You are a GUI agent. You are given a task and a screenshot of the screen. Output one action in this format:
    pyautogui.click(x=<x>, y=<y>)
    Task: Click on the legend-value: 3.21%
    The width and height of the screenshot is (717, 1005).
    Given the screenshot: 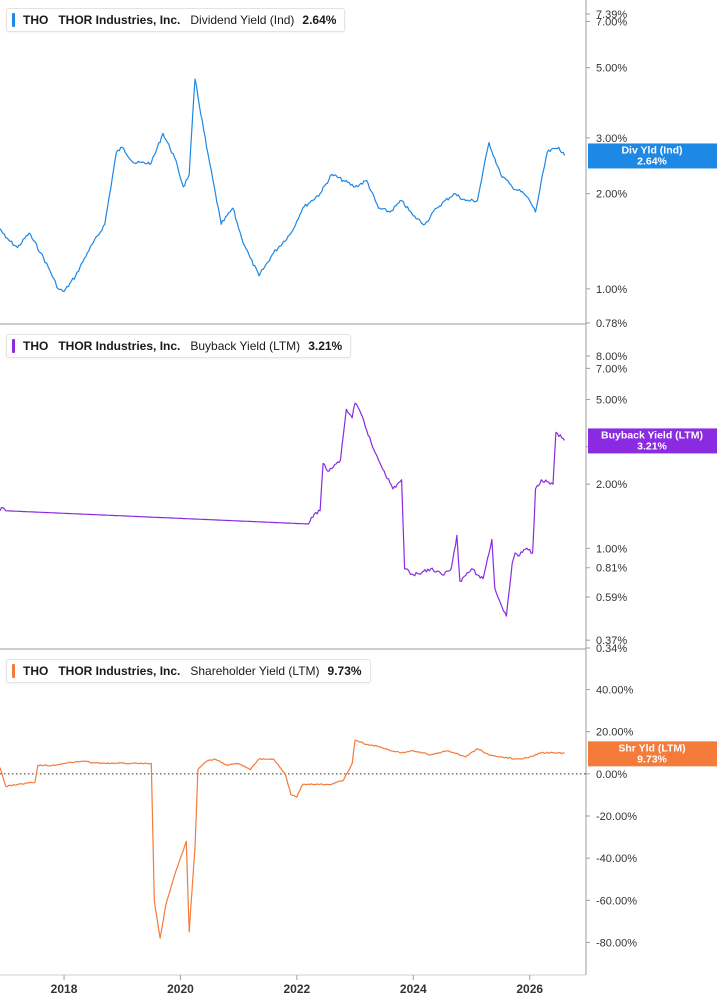 What is the action you would take?
    pyautogui.click(x=325, y=346)
    